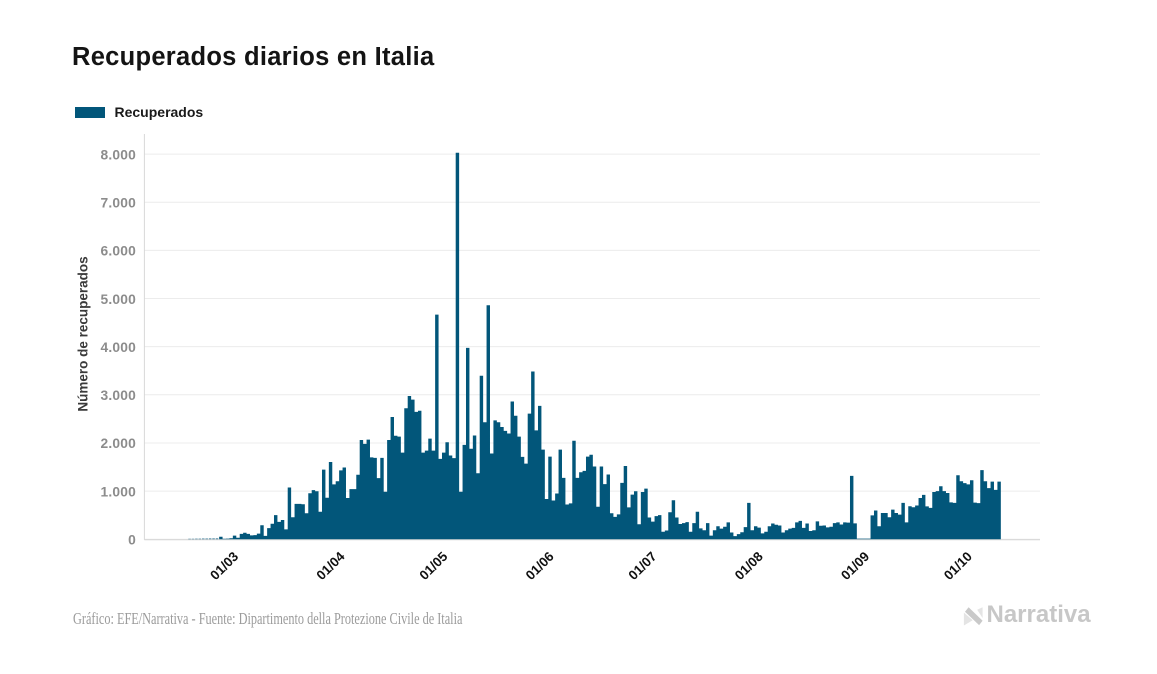  I want to click on svg-text: 7.000, so click(118, 203).